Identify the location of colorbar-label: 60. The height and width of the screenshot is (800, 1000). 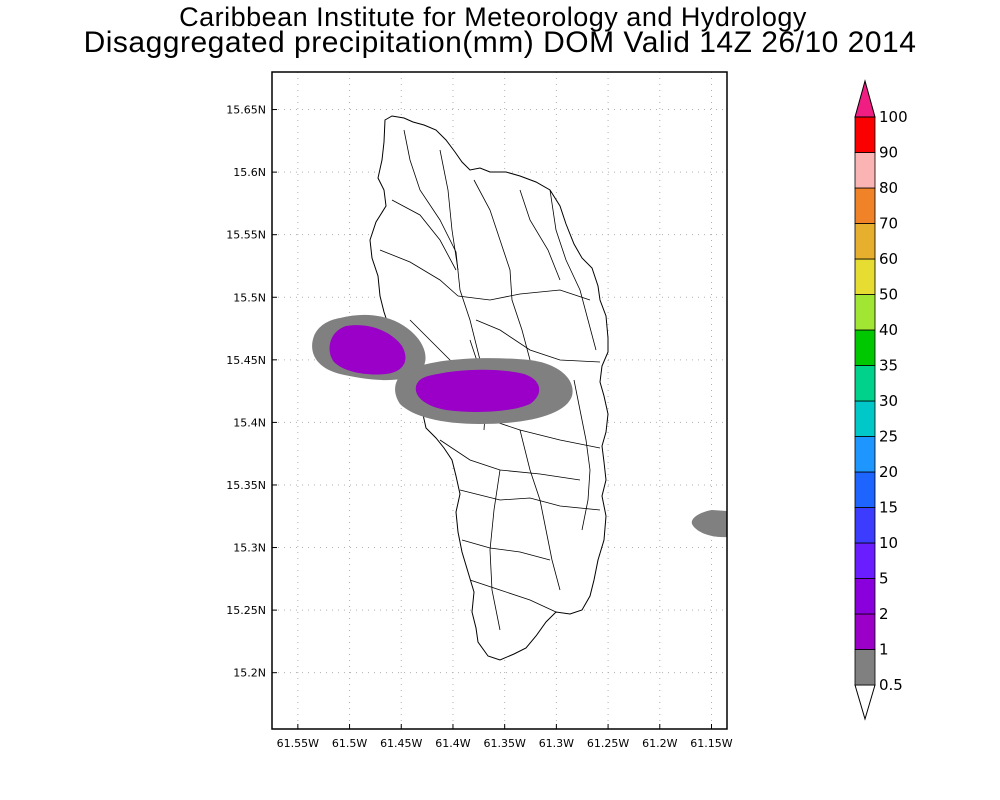
(888, 259).